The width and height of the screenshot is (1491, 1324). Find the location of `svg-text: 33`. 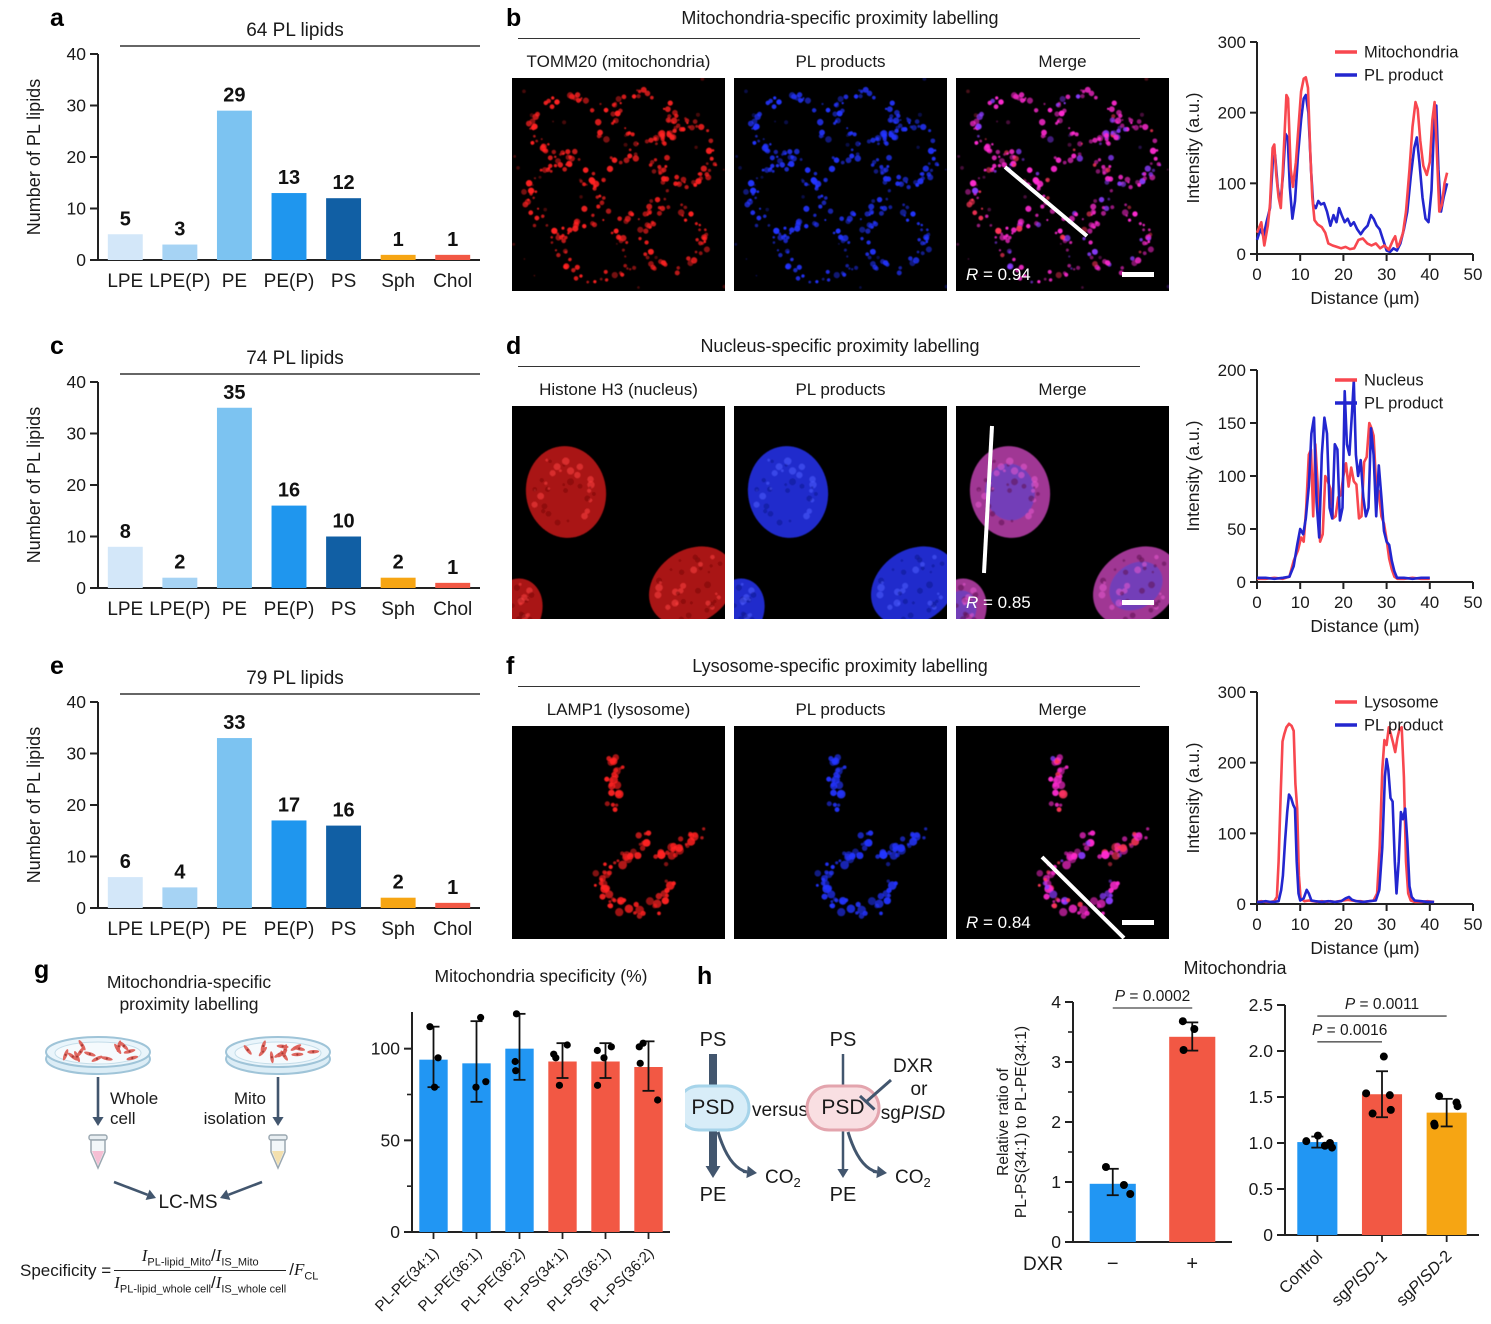

svg-text: 33 is located at coordinates (234, 723).